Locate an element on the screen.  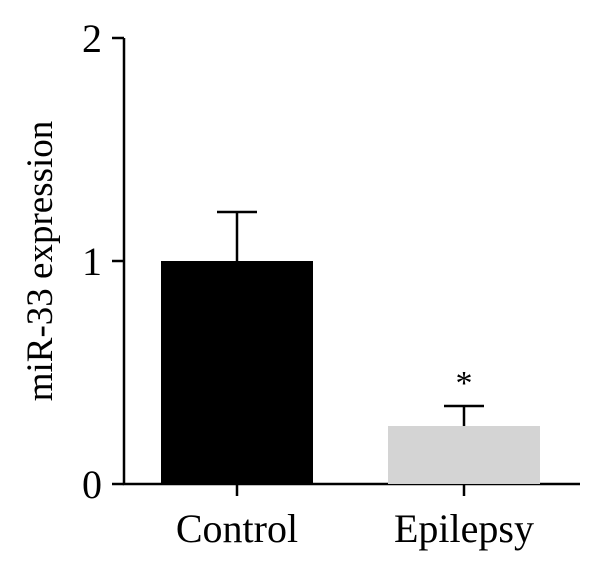
error-bar-control is located at coordinates (237, 235).